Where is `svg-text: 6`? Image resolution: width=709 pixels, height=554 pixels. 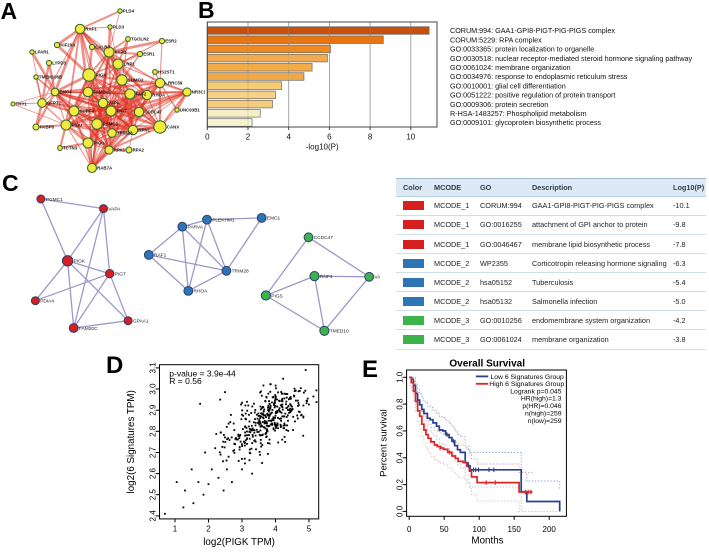
svg-text: 6 is located at coordinates (329, 137).